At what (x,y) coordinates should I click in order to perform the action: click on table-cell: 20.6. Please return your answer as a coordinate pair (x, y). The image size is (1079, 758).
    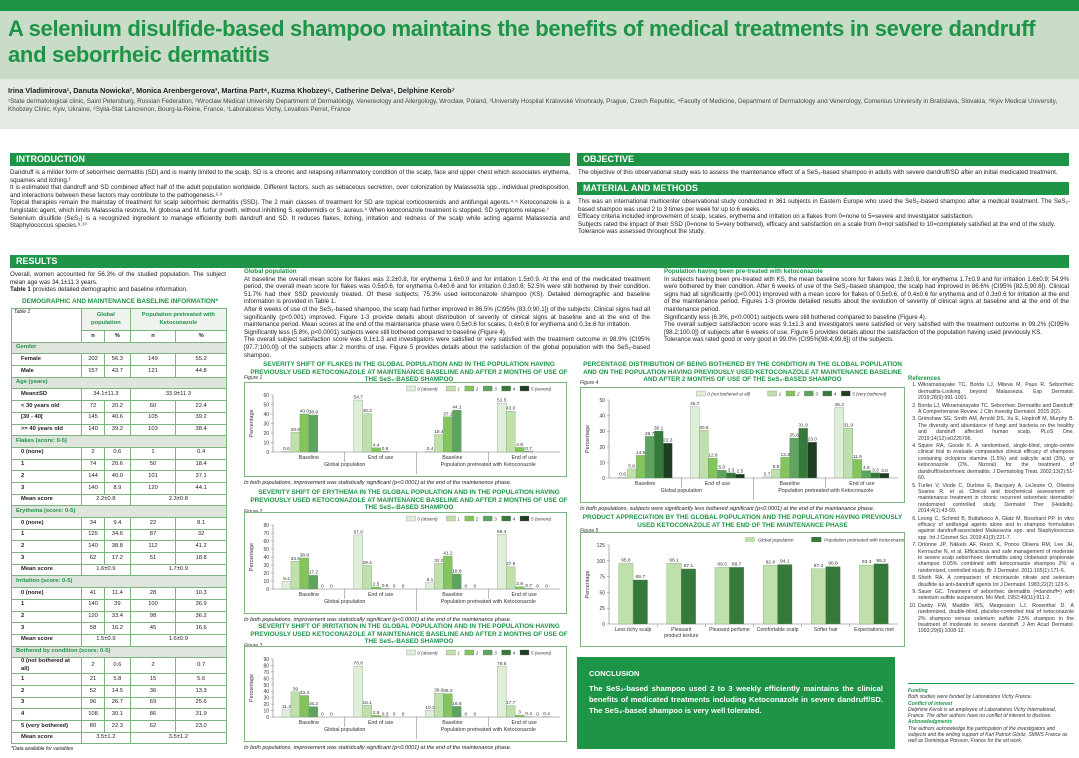
    Looking at the image, I should click on (117, 465).